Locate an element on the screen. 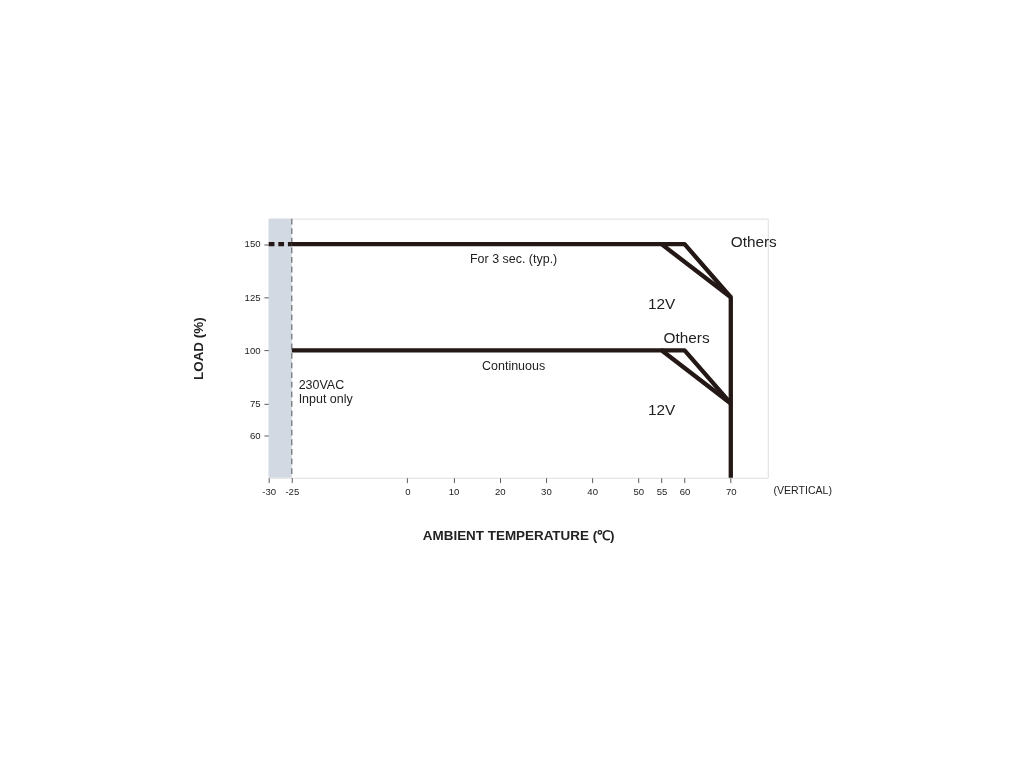  y-tick-label: 100 is located at coordinates (252, 350).